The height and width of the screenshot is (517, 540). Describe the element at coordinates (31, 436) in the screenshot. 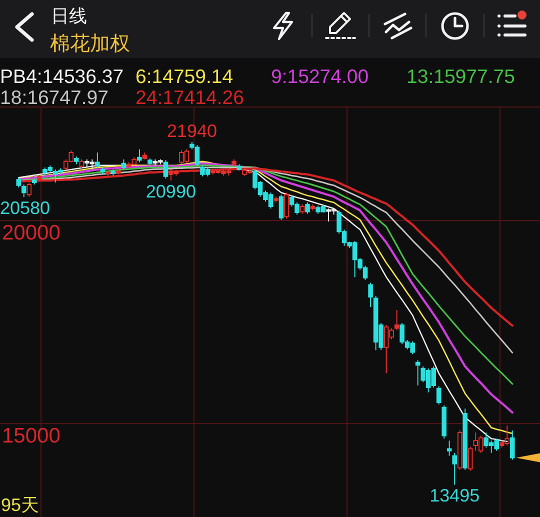

I see `y-tick-label: 15000` at that location.